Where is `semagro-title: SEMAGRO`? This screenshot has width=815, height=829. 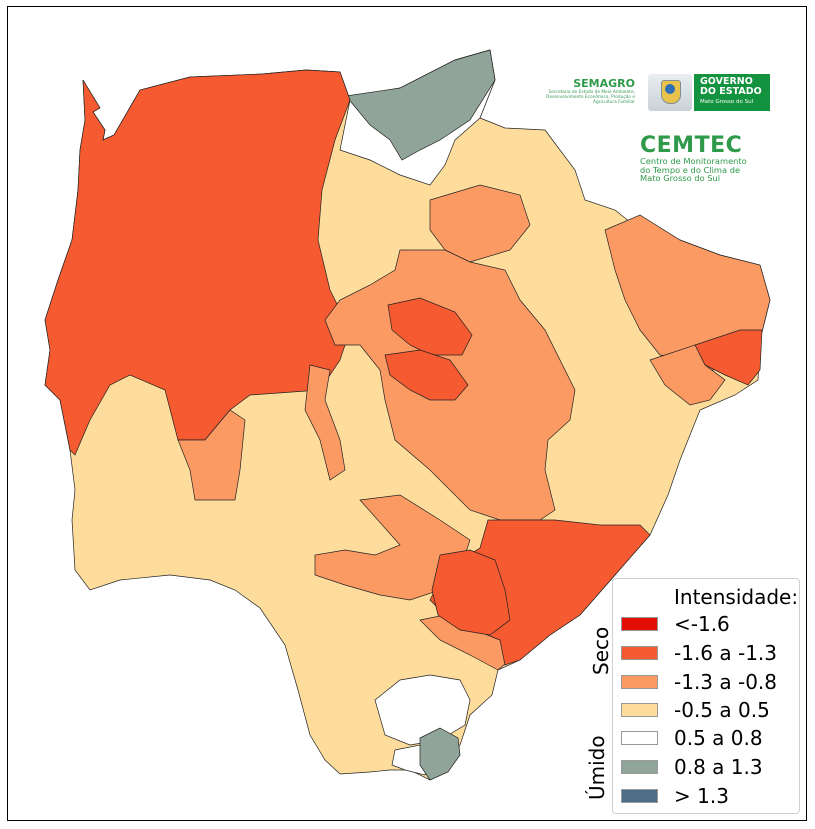
semagro-title: SEMAGRO is located at coordinates (604, 83).